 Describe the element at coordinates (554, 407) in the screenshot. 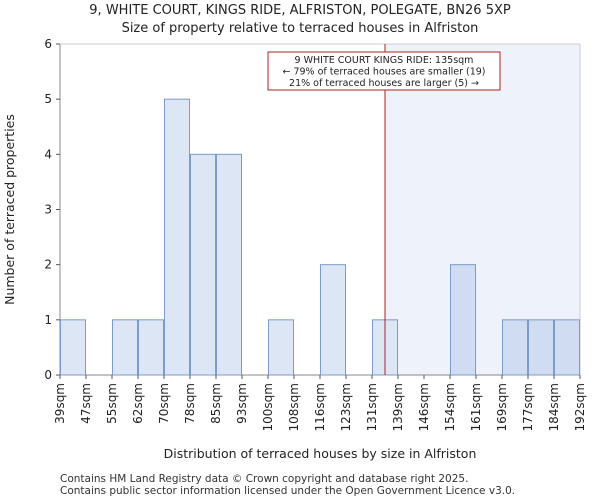

I see `x-tick-label-184sqm: 184sqm` at that location.